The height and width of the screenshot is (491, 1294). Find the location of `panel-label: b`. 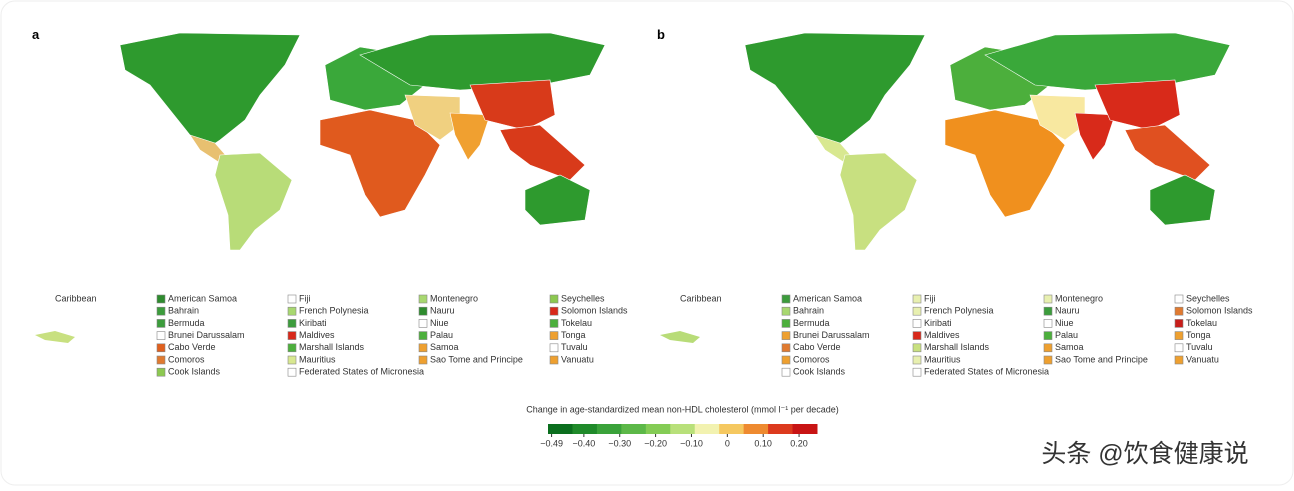

panel-label: b is located at coordinates (661, 34).